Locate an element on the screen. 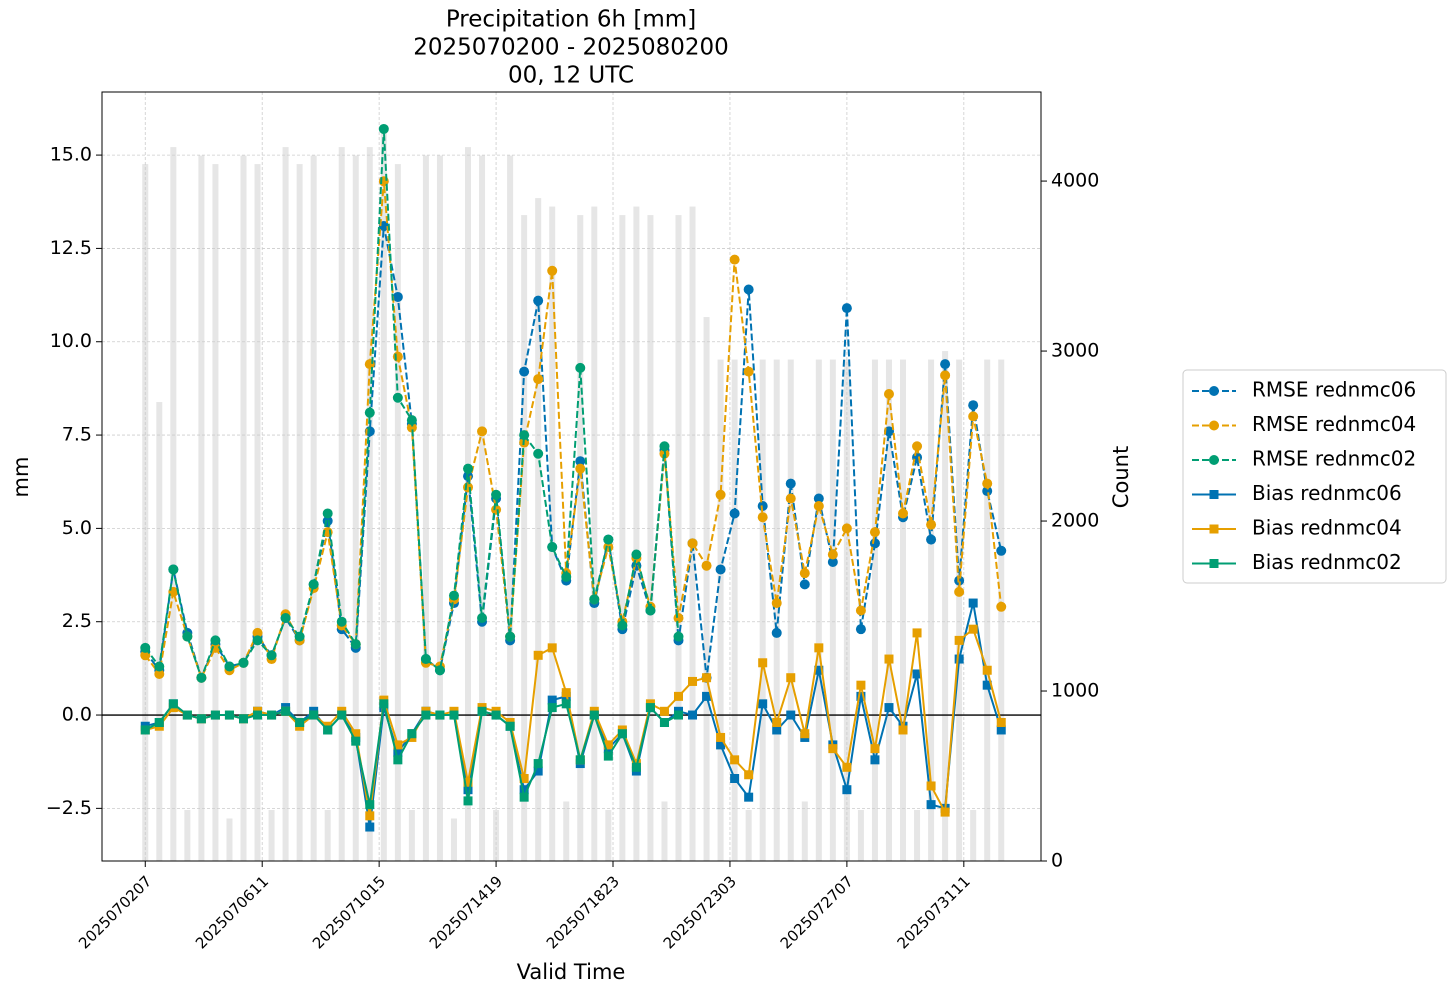 This screenshot has height=996, width=1454. legend-label: Bias rednmc06 is located at coordinates (1327, 493).